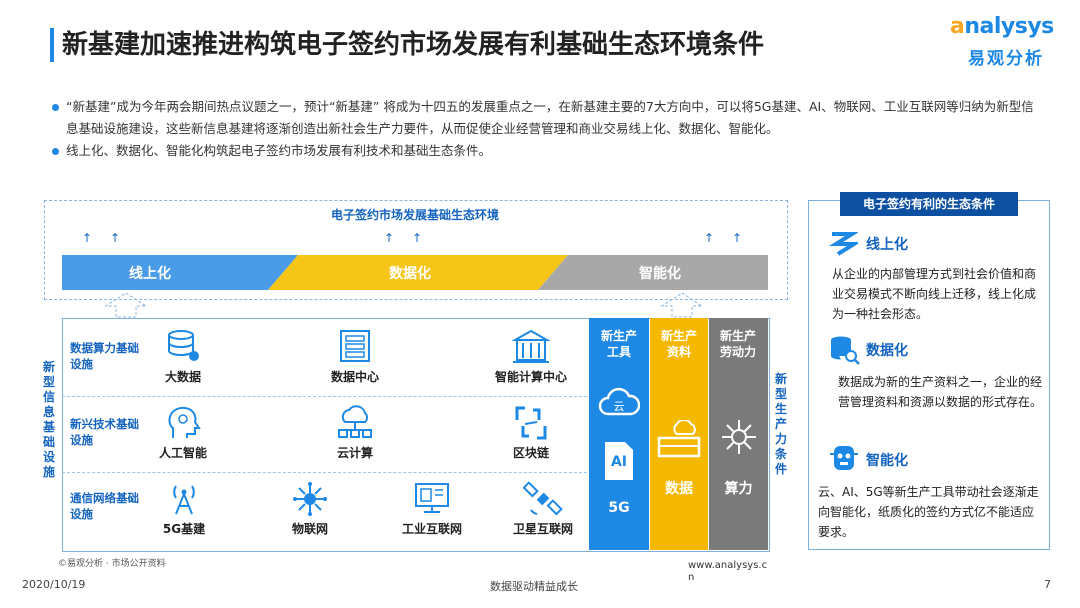 The image size is (1080, 608). Describe the element at coordinates (543, 498) in the screenshot. I see `satellite-icon` at that location.